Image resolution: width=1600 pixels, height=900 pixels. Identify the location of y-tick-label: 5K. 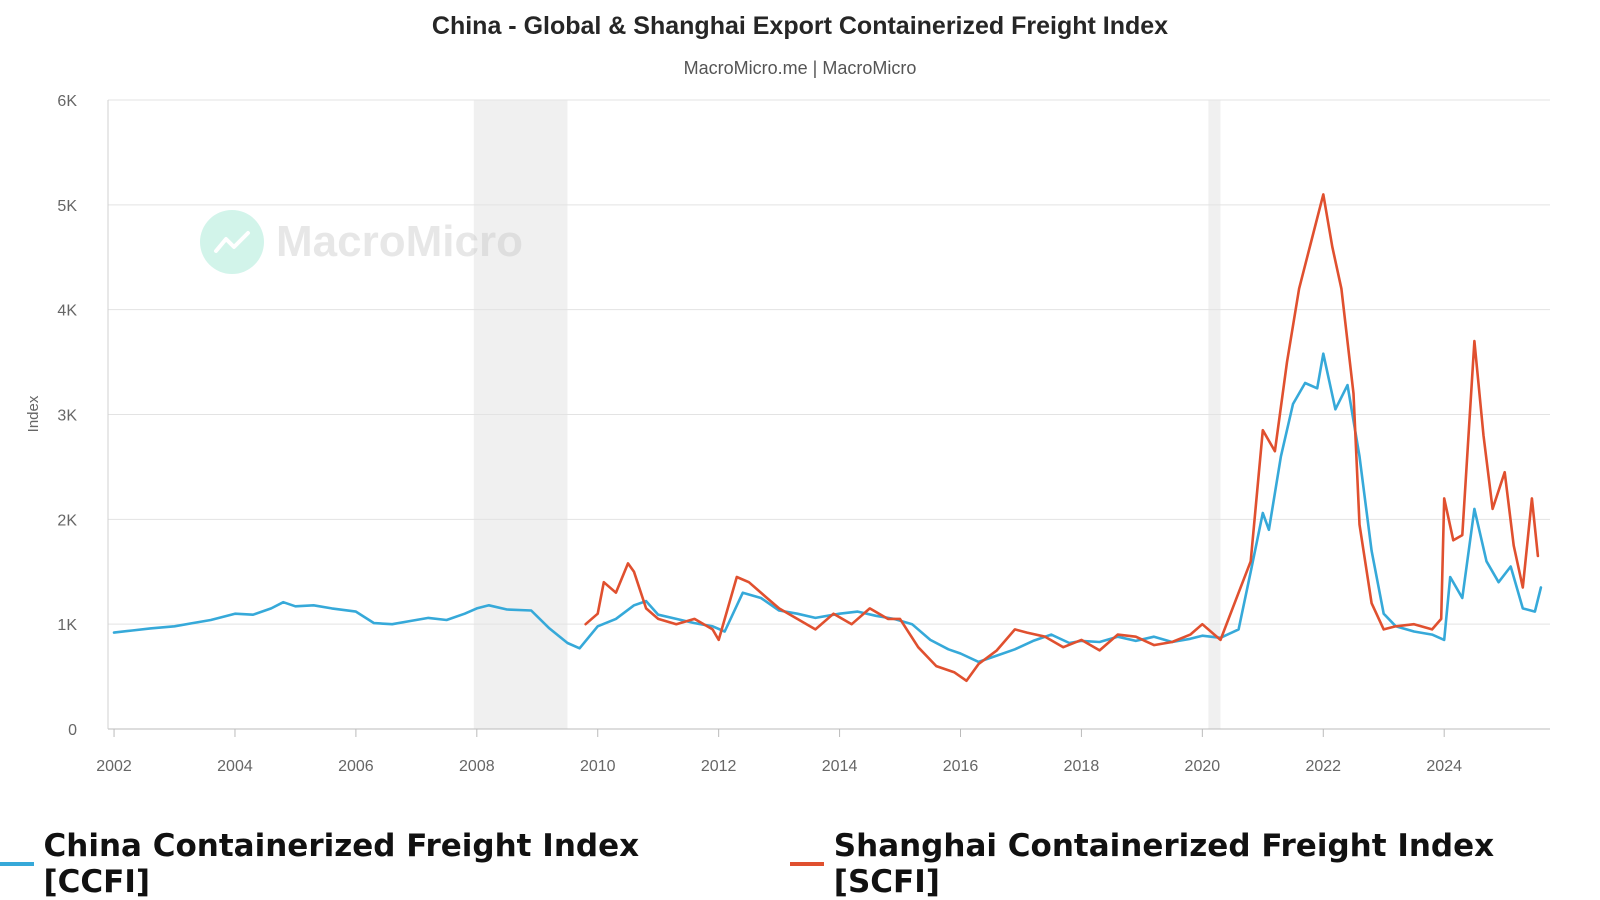
(67, 206).